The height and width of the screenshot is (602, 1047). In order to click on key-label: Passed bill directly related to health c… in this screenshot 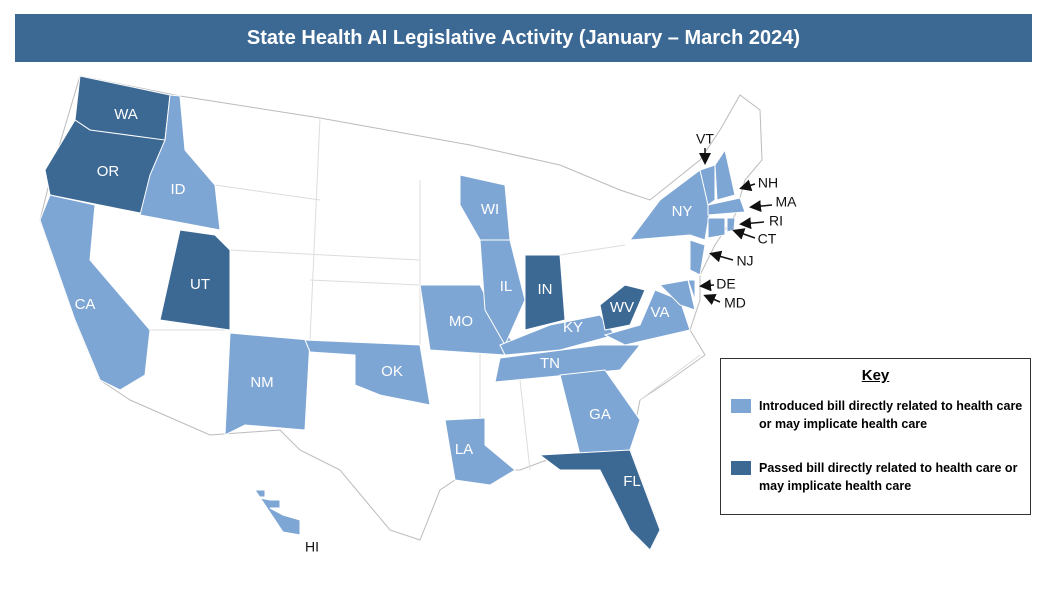, I will do `click(888, 477)`.